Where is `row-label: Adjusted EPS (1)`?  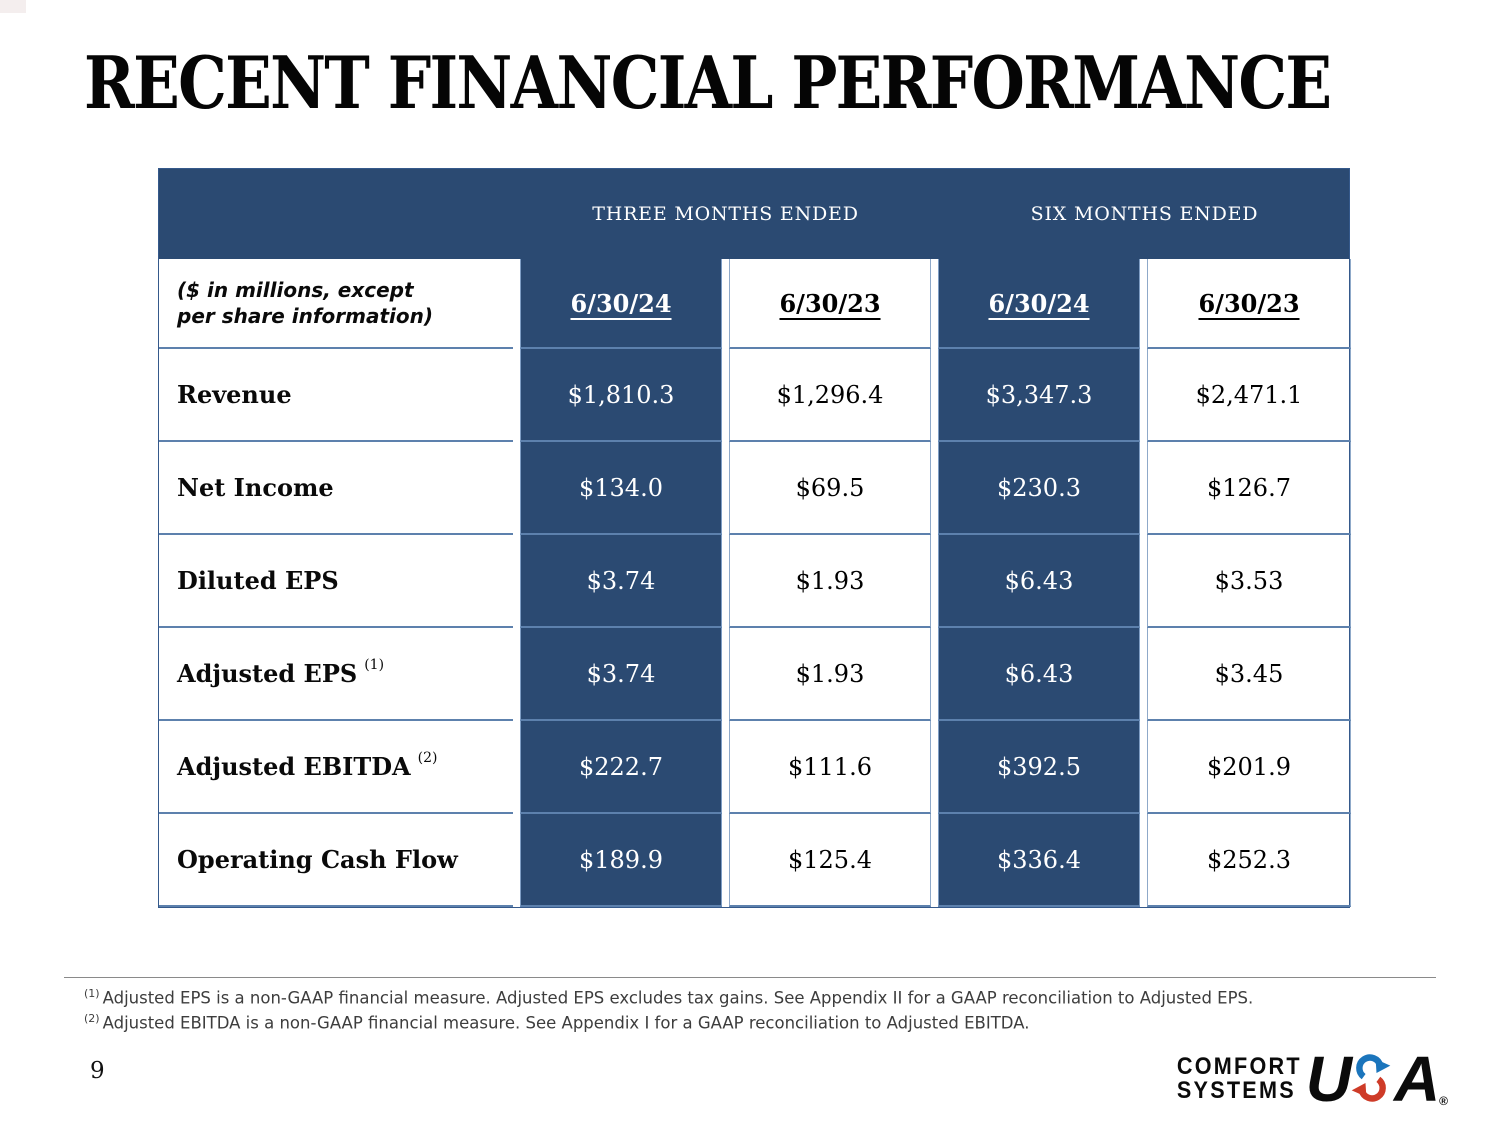
row-label: Adjusted EPS (1) is located at coordinates (336, 674).